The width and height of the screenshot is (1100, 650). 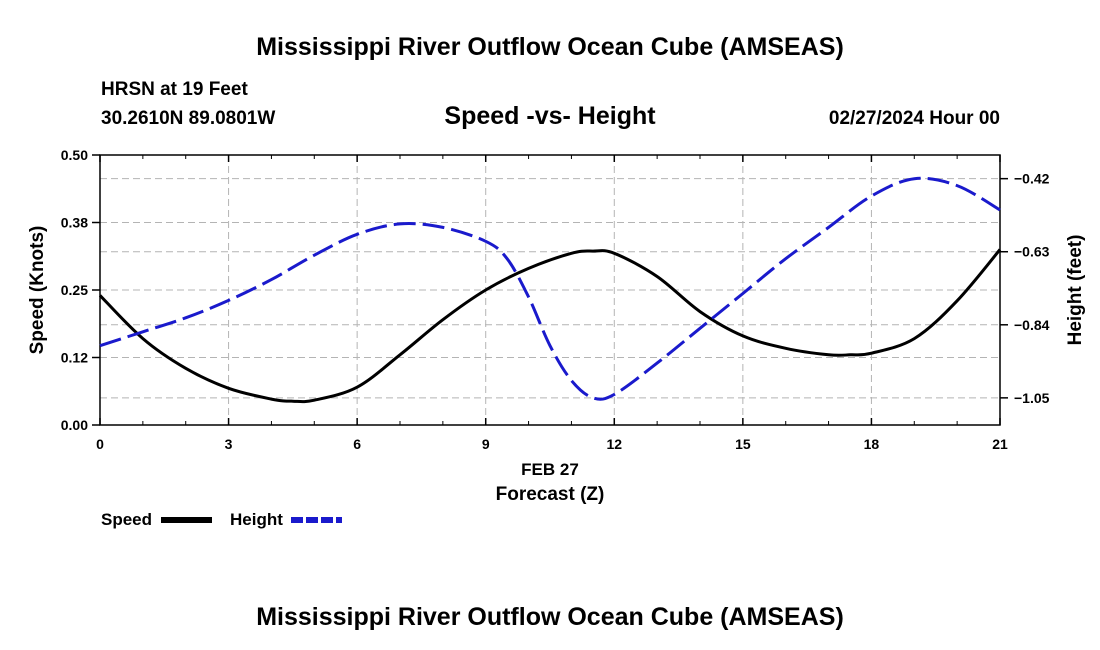 What do you see at coordinates (550, 494) in the screenshot?
I see `x-axis-label: Forecast (Z)` at bounding box center [550, 494].